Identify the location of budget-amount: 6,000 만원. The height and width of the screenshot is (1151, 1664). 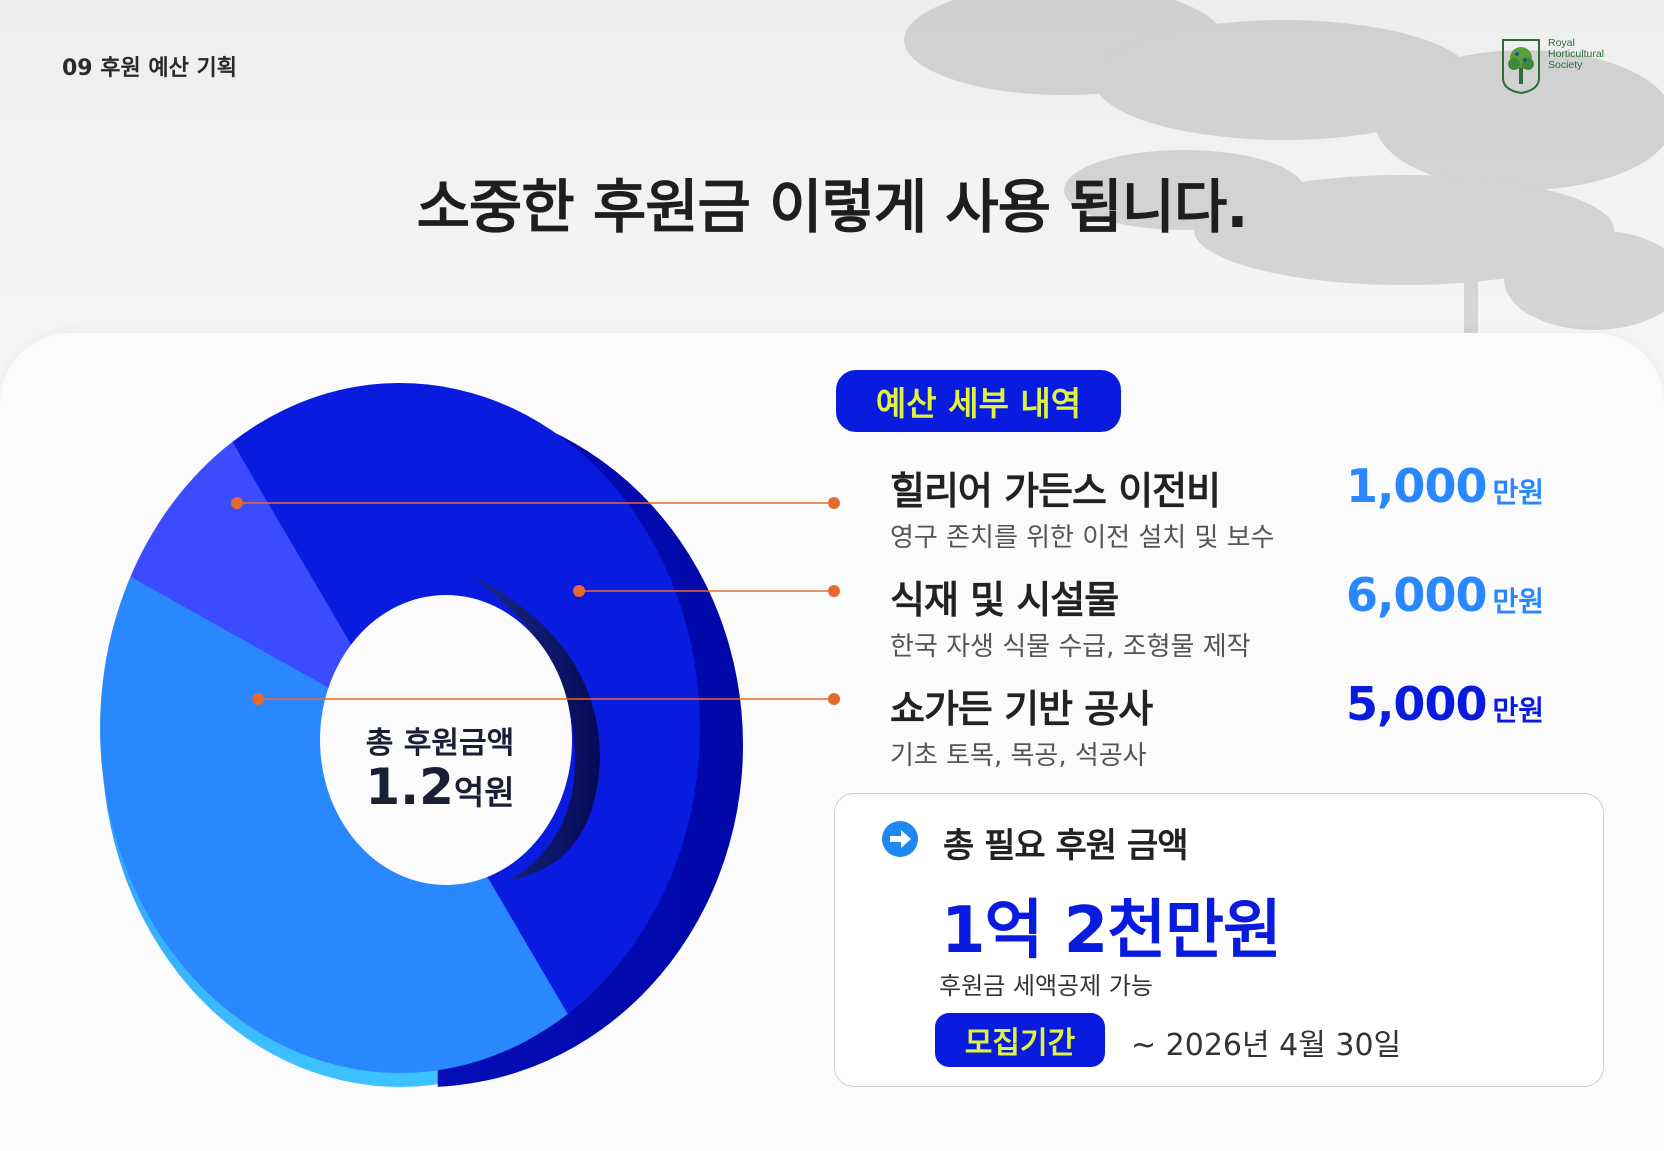
(1445, 595).